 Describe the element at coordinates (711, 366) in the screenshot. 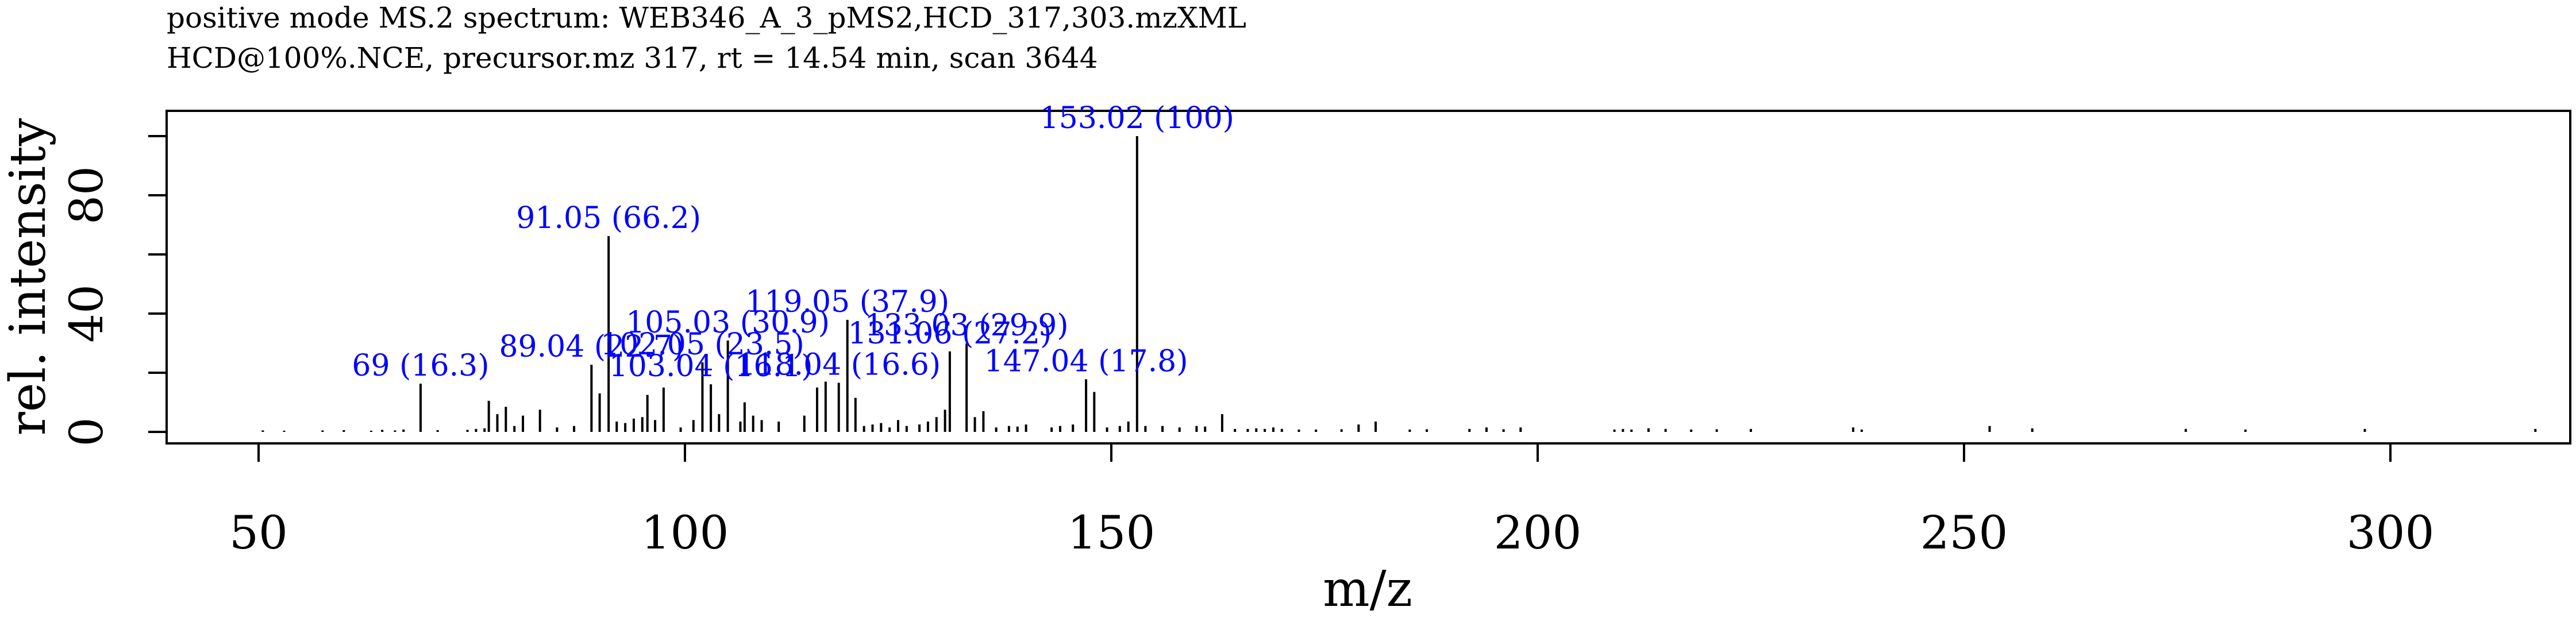

I see `peak-label: 103.04 (16.1)` at that location.